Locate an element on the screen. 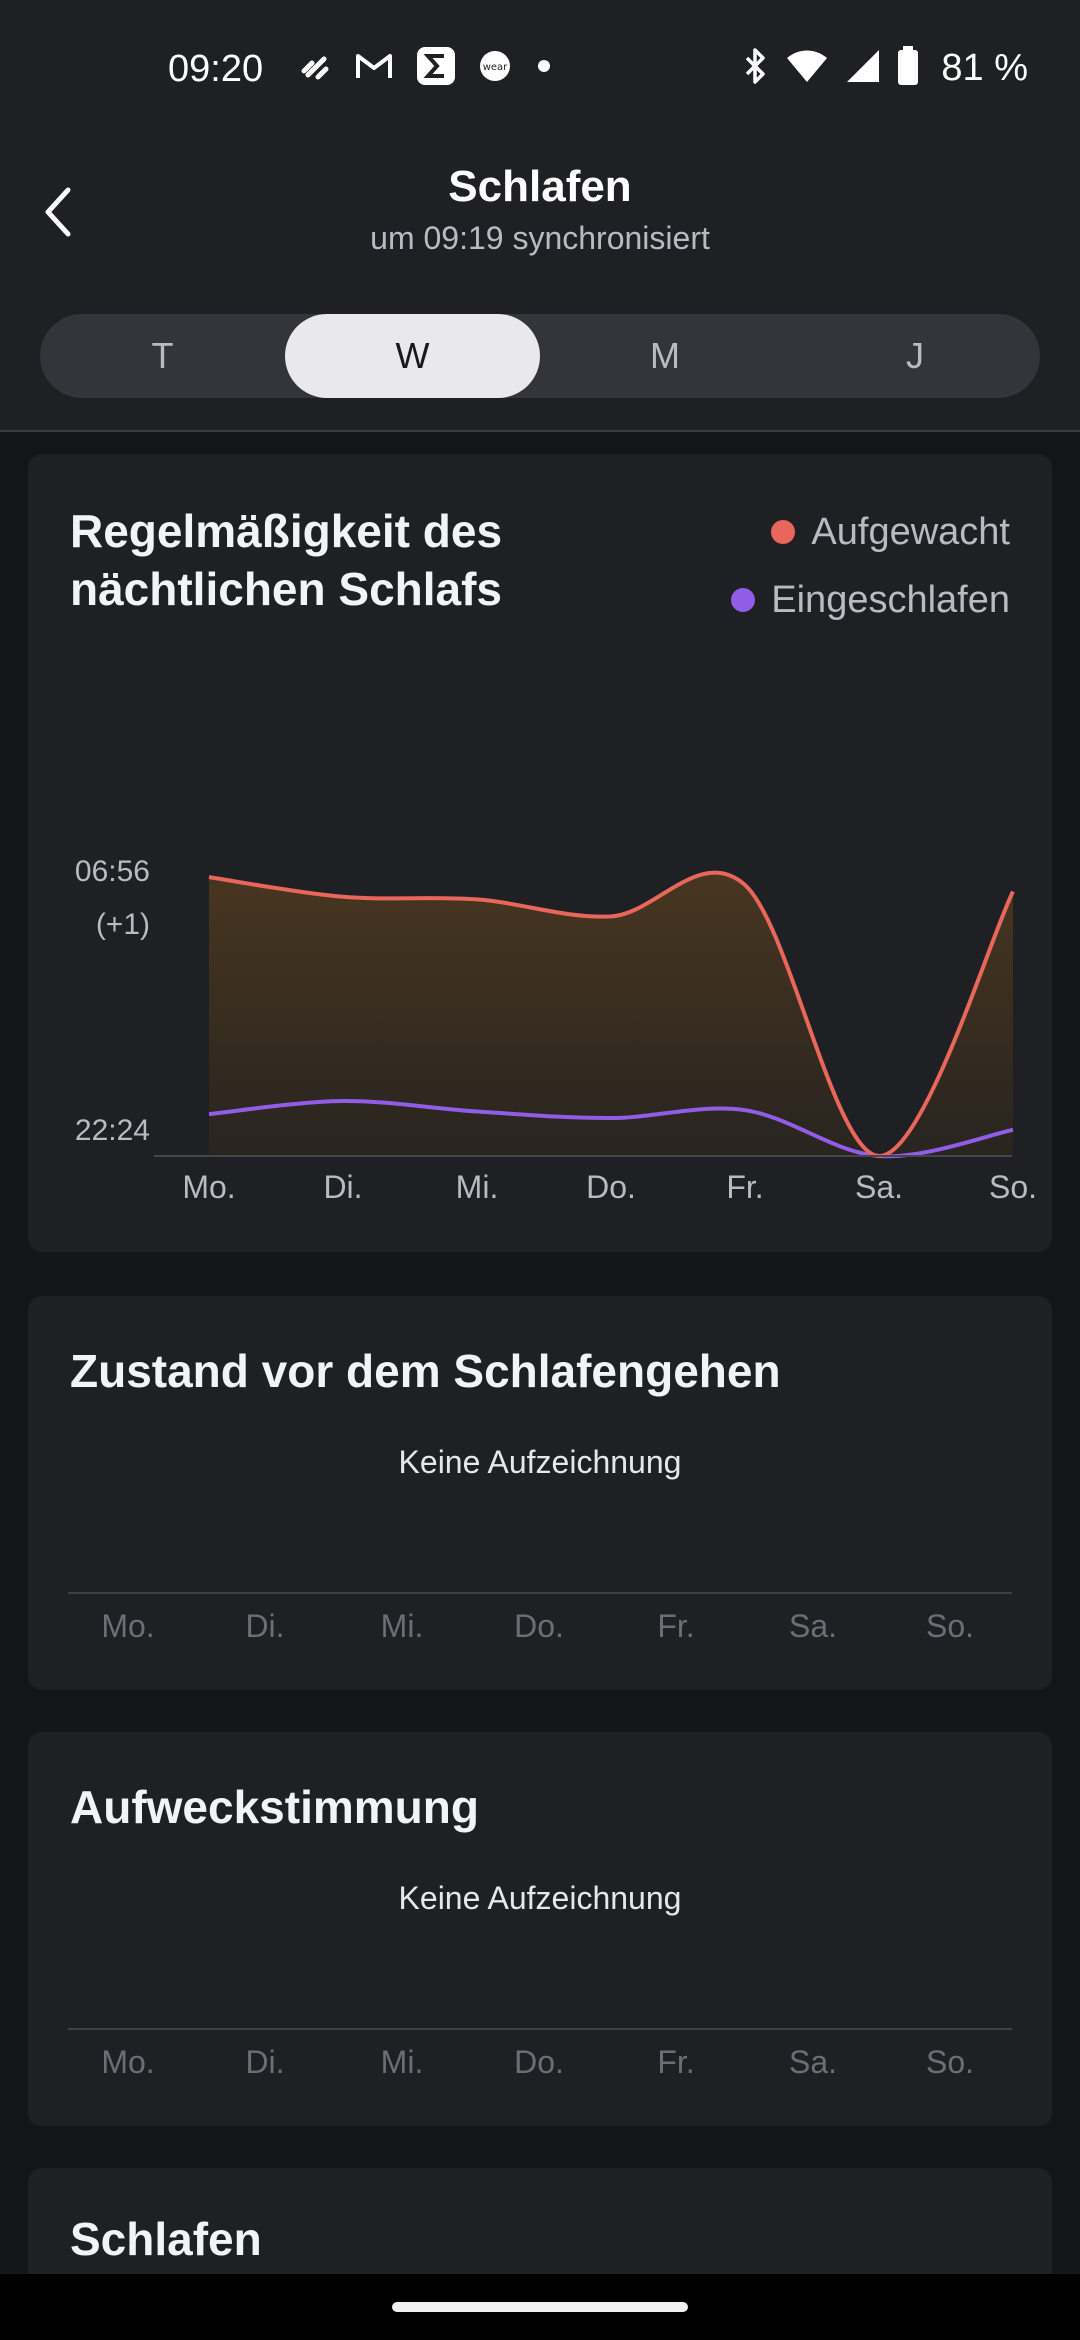 The width and height of the screenshot is (1080, 2340). woke-series-line is located at coordinates (611, 1014).